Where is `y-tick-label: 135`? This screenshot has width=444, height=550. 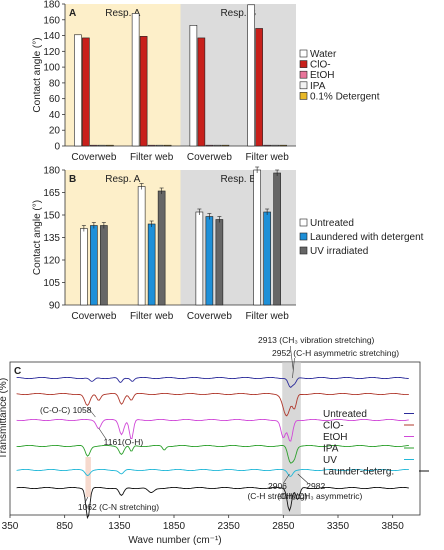 y-tick-label: 135 is located at coordinates (51, 238).